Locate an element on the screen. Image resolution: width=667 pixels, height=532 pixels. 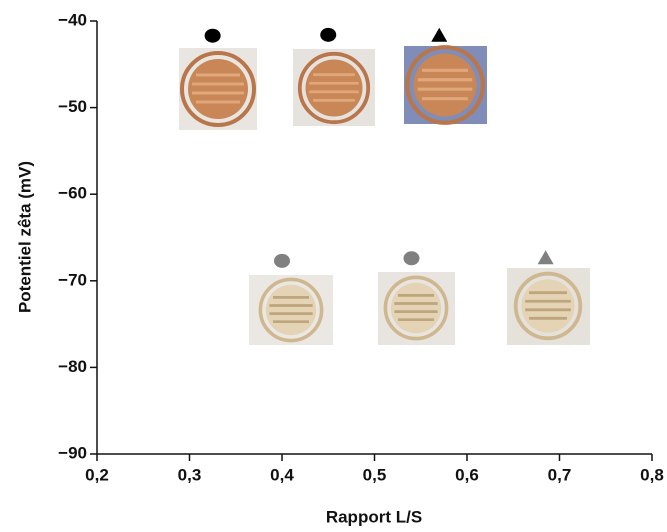
x-tick-label: 0,2 is located at coordinates (97, 474).